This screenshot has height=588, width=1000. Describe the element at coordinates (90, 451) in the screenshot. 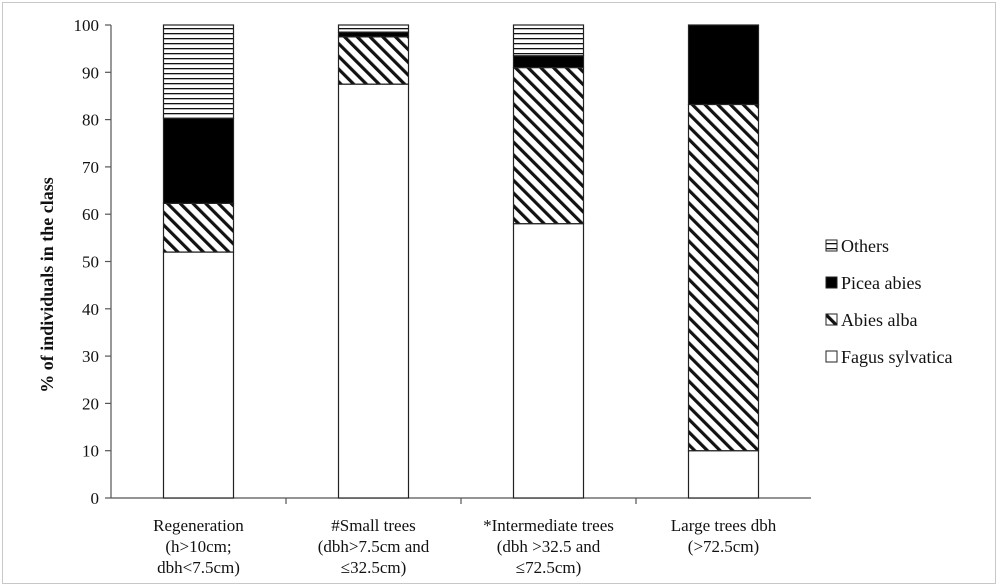

I see `y-tick-label: 10` at that location.